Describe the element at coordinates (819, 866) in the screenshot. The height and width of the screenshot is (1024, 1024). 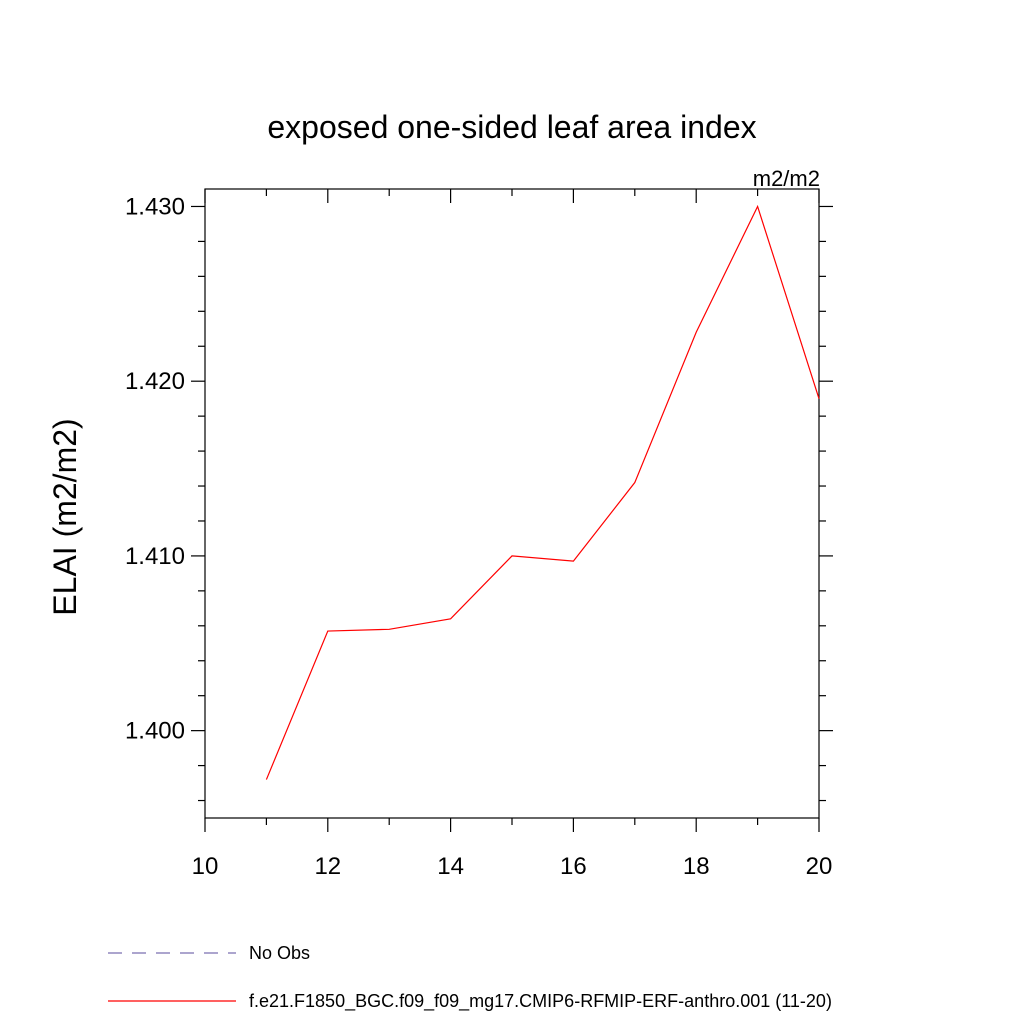
I see `x-tick-label: 20` at that location.